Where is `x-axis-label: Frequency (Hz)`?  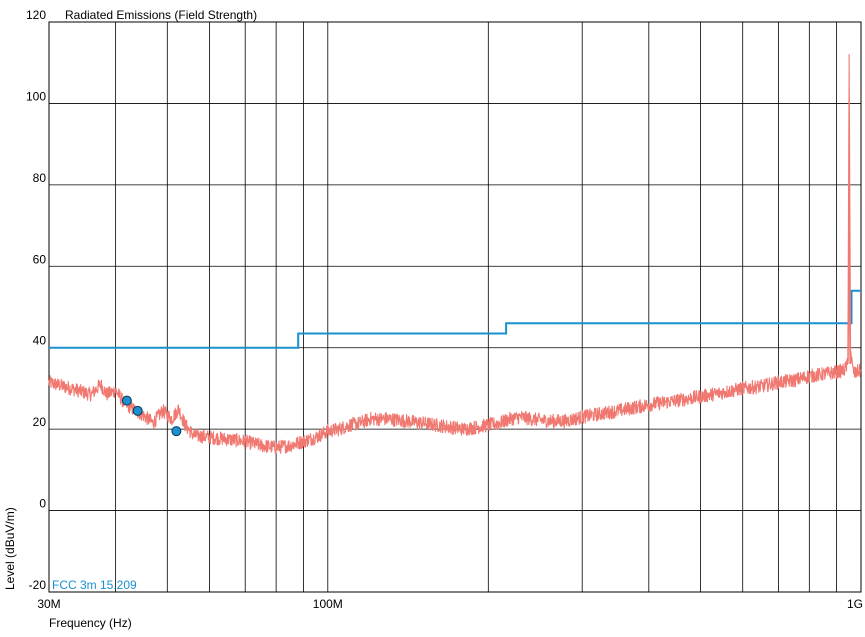 x-axis-label: Frequency (Hz) is located at coordinates (90, 623).